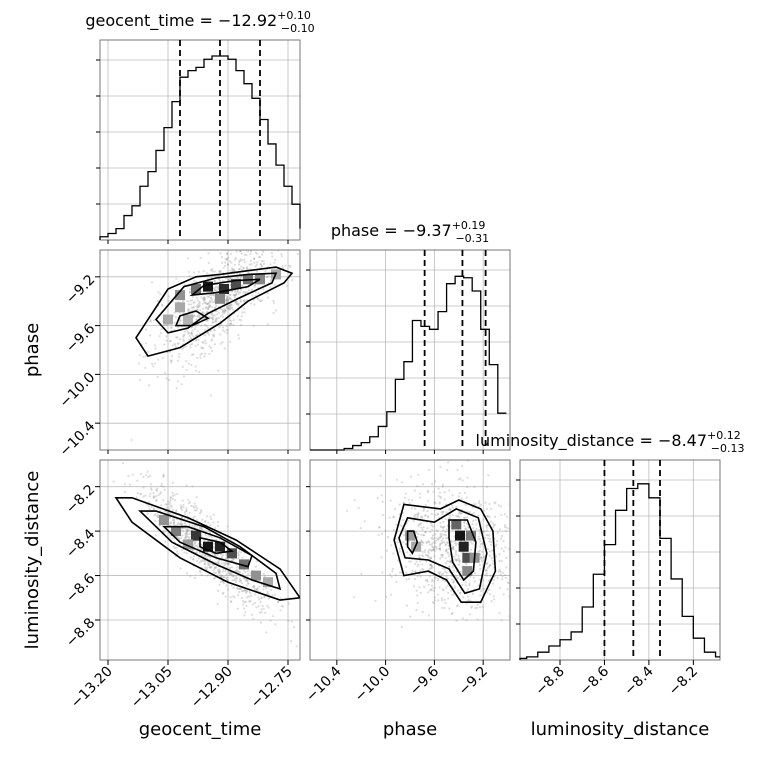  What do you see at coordinates (80, 632) in the screenshot?
I see `ytick-label-luminosity_distance: −8.8` at bounding box center [80, 632].